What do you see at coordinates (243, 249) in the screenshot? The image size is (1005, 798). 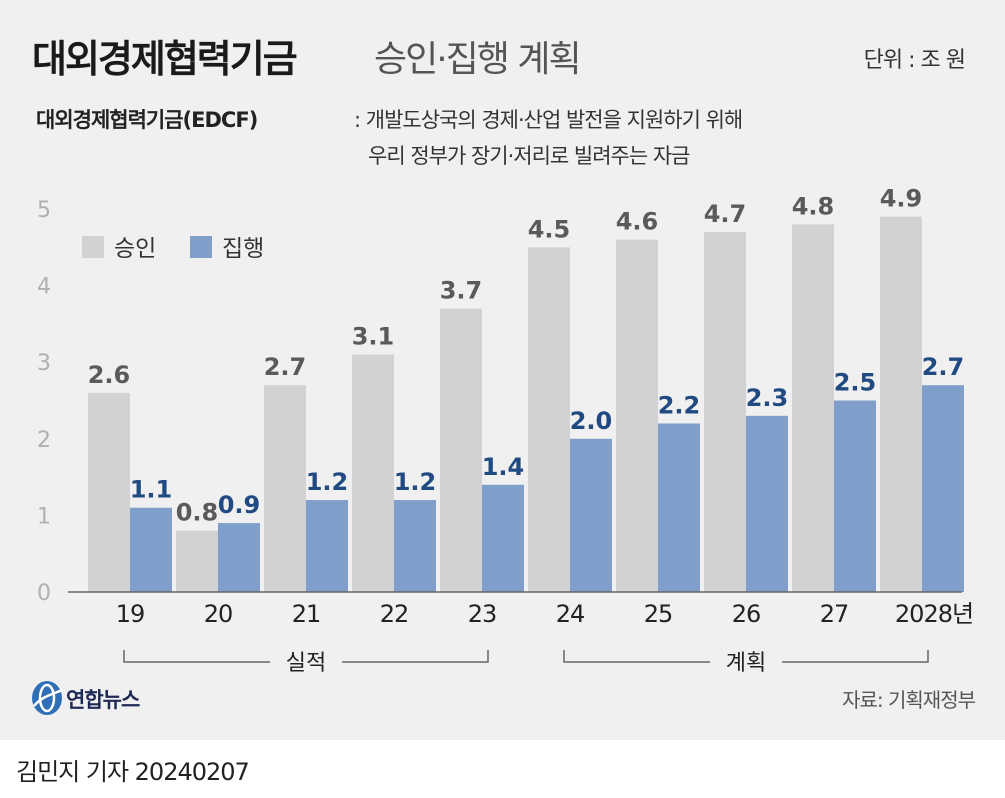 I see `legend-label: 집행` at bounding box center [243, 249].